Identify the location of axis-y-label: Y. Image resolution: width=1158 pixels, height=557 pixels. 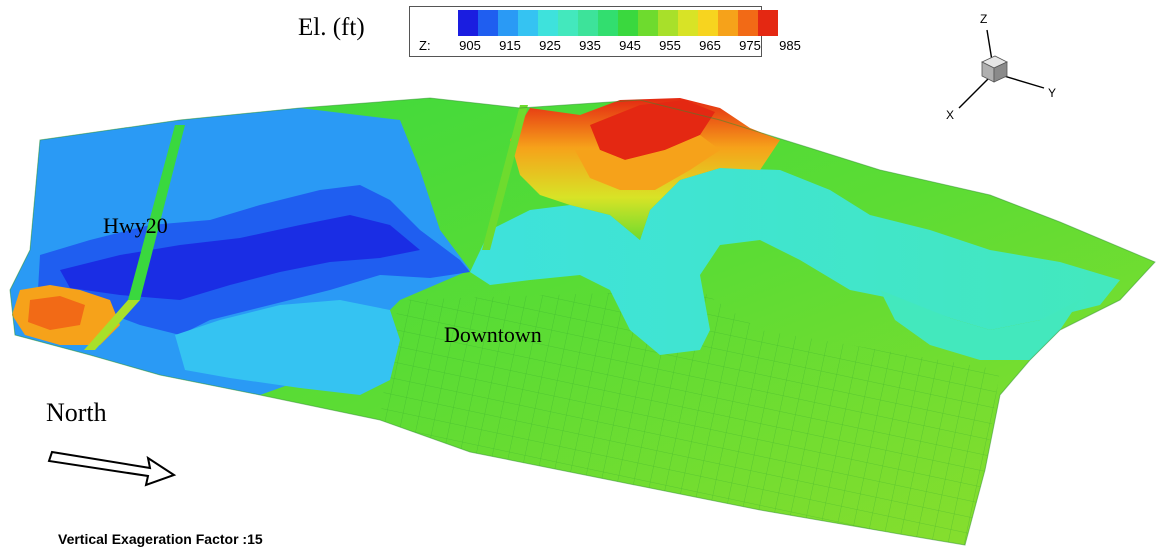
(1052, 93).